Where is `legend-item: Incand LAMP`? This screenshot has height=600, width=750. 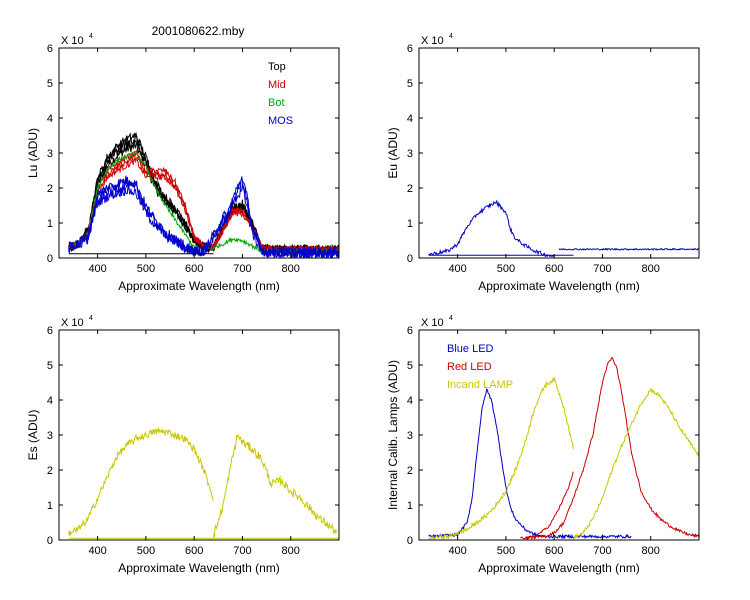
legend-item: Incand LAMP is located at coordinates (480, 385).